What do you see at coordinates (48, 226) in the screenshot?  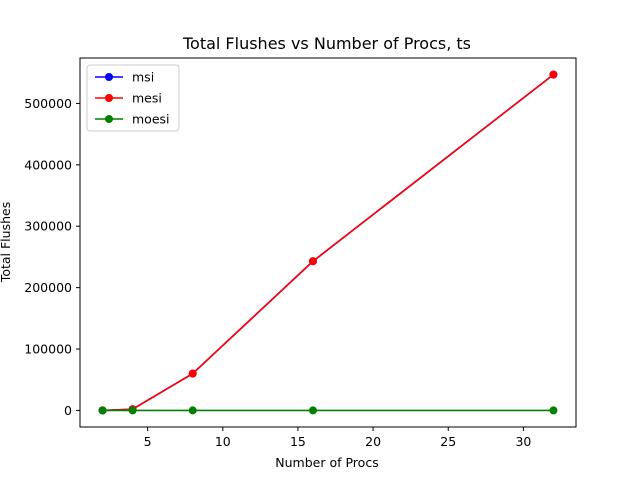 I see `y-tick-label: 300000` at bounding box center [48, 226].